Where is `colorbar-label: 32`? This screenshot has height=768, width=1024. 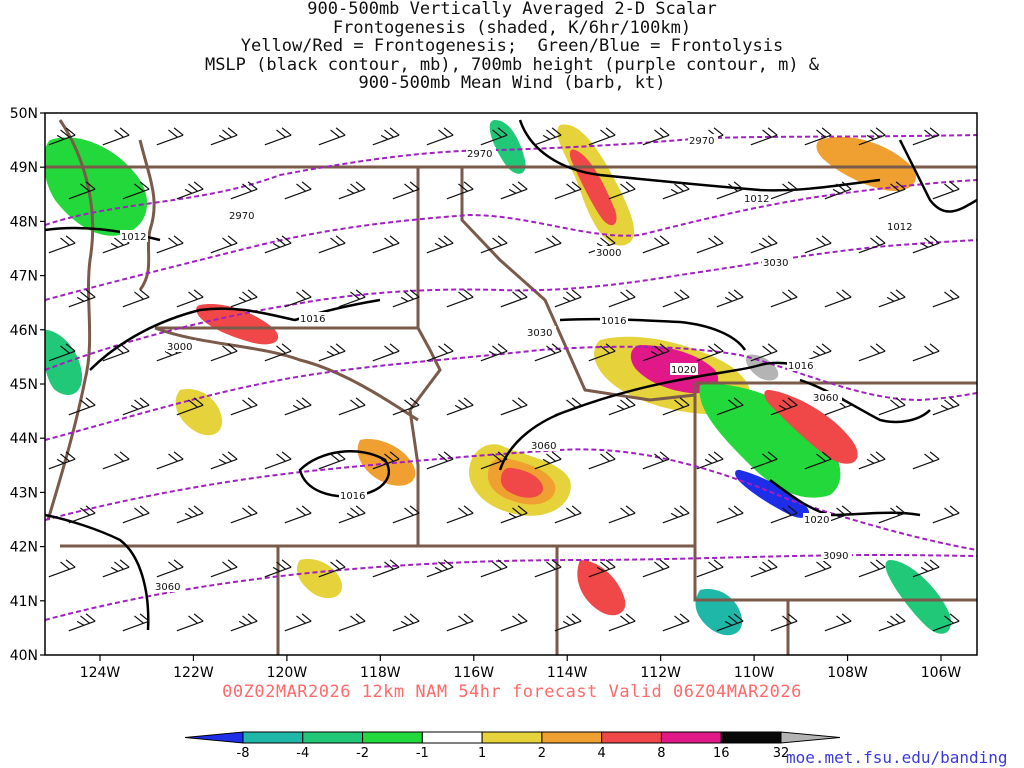 colorbar-label: 32 is located at coordinates (781, 753).